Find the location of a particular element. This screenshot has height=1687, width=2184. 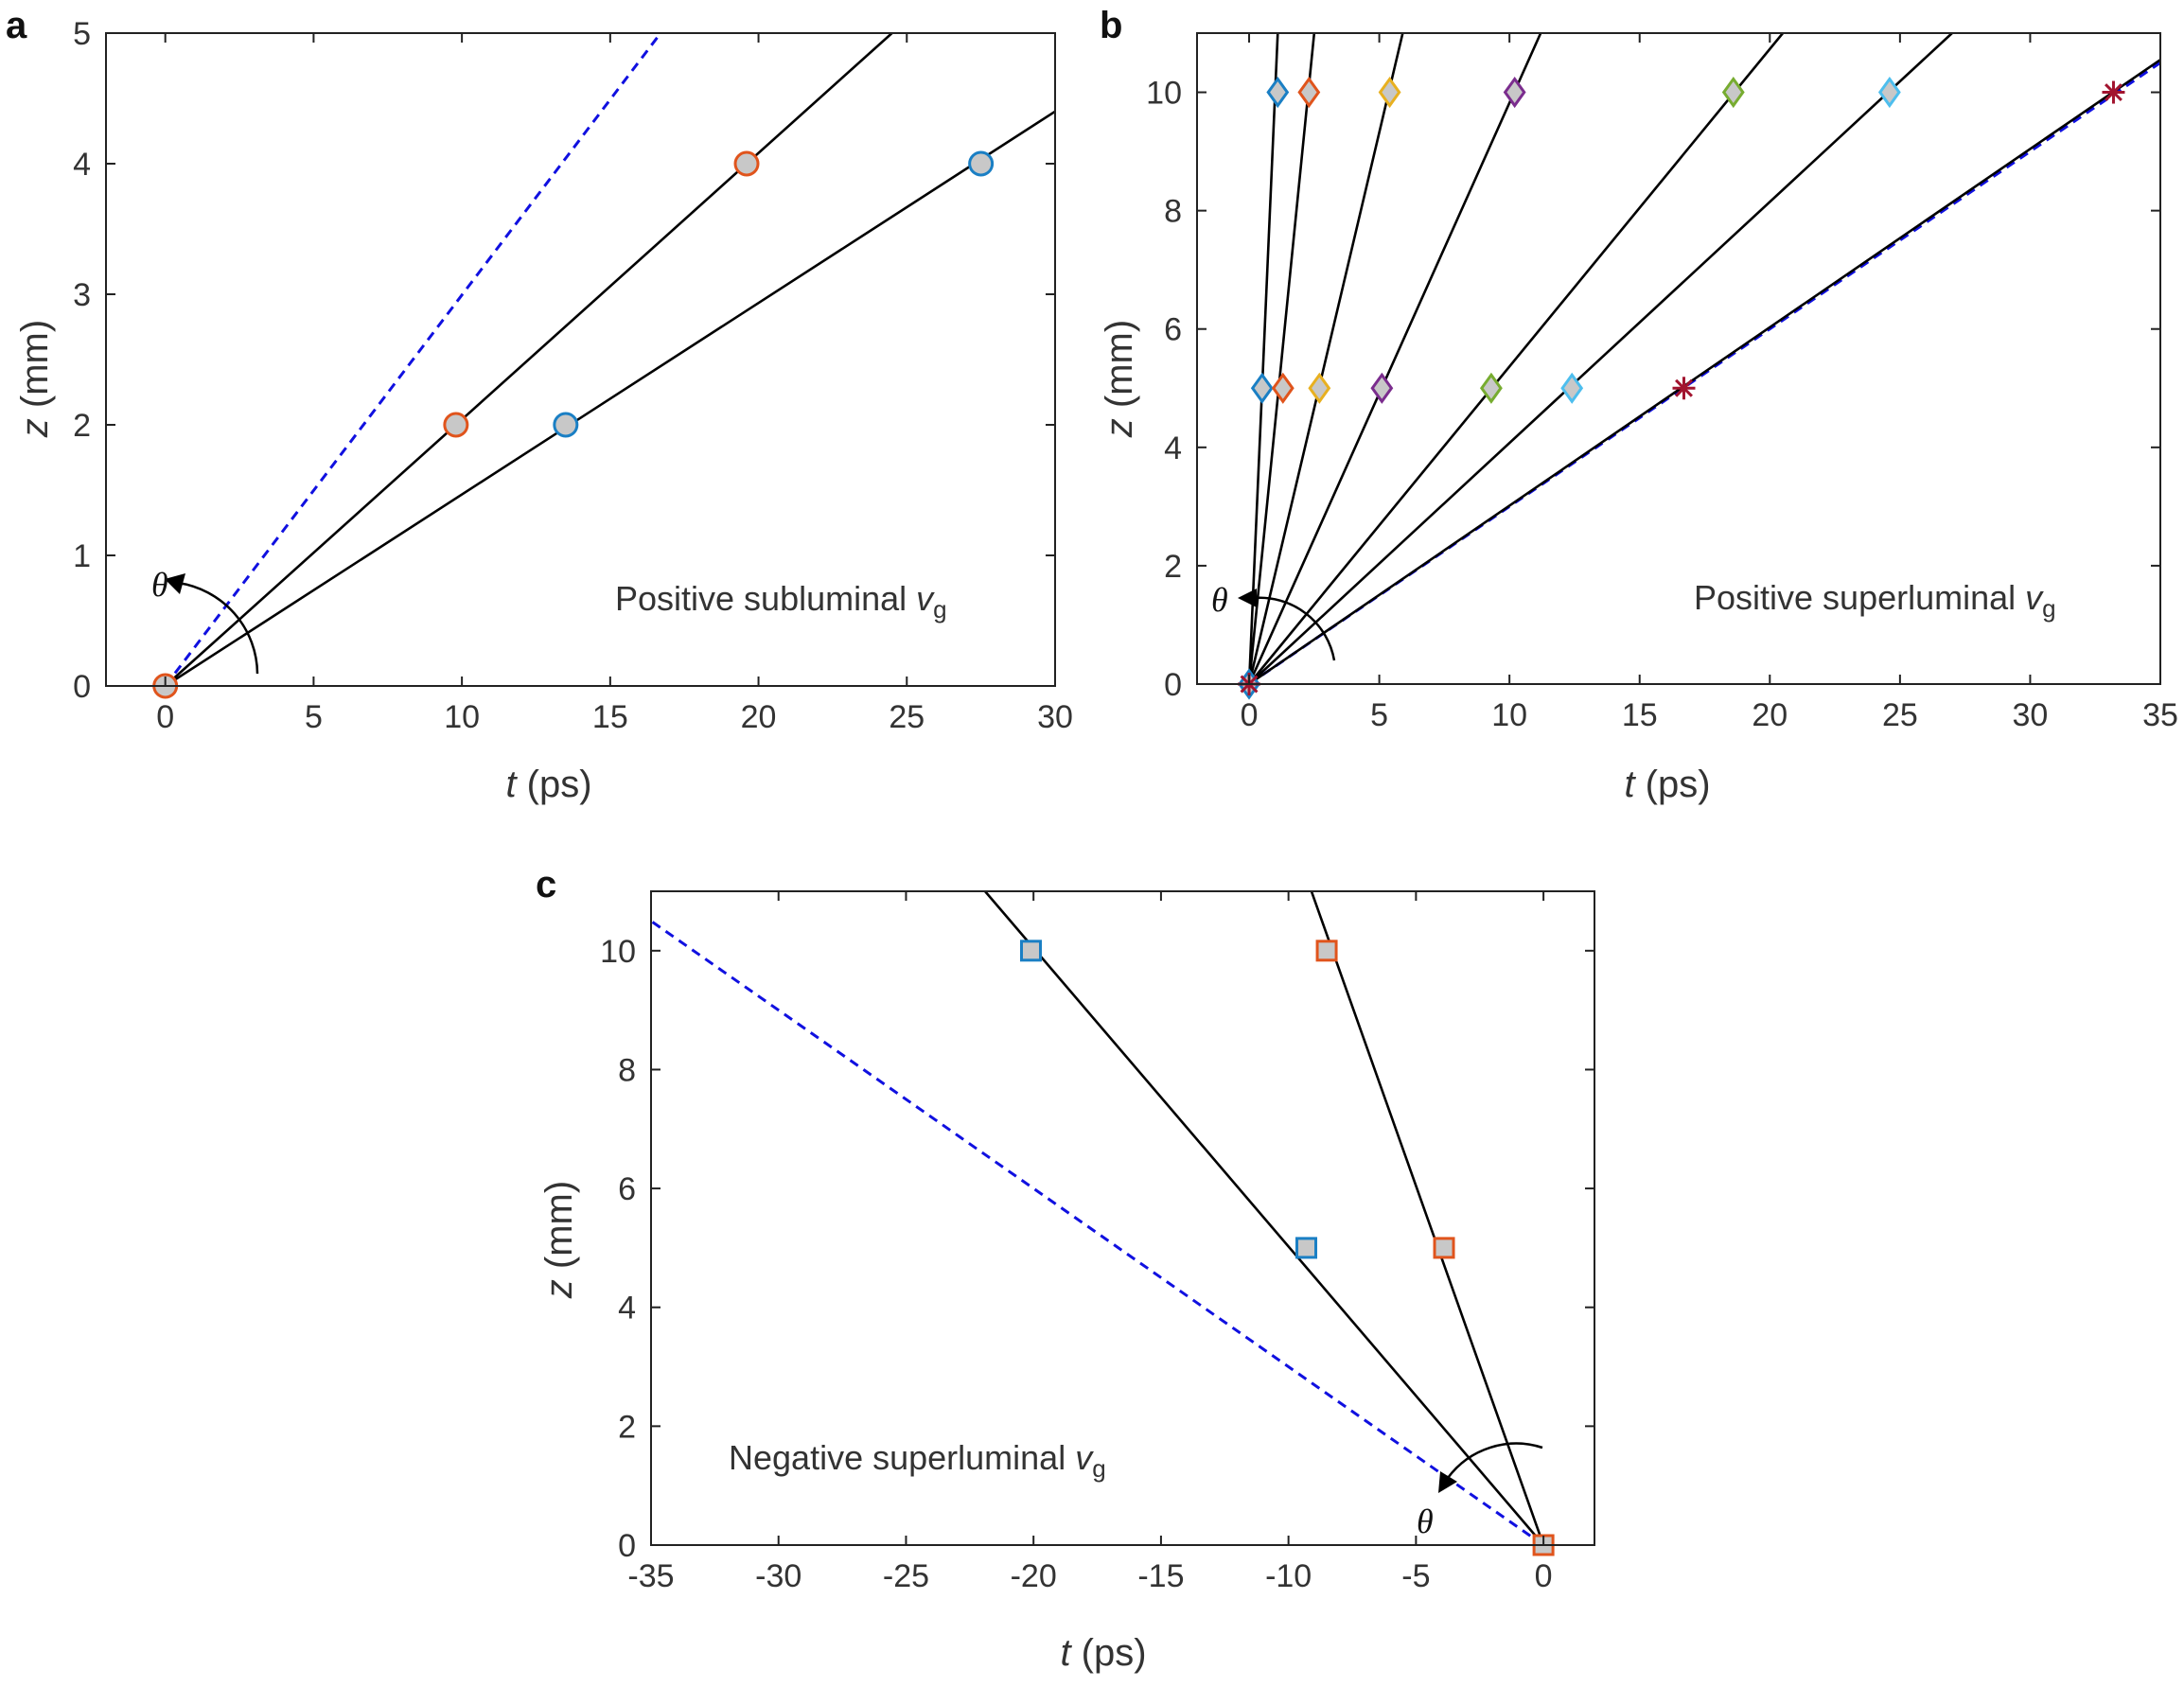

annotation: Negative superluminal vg is located at coordinates (917, 1460).